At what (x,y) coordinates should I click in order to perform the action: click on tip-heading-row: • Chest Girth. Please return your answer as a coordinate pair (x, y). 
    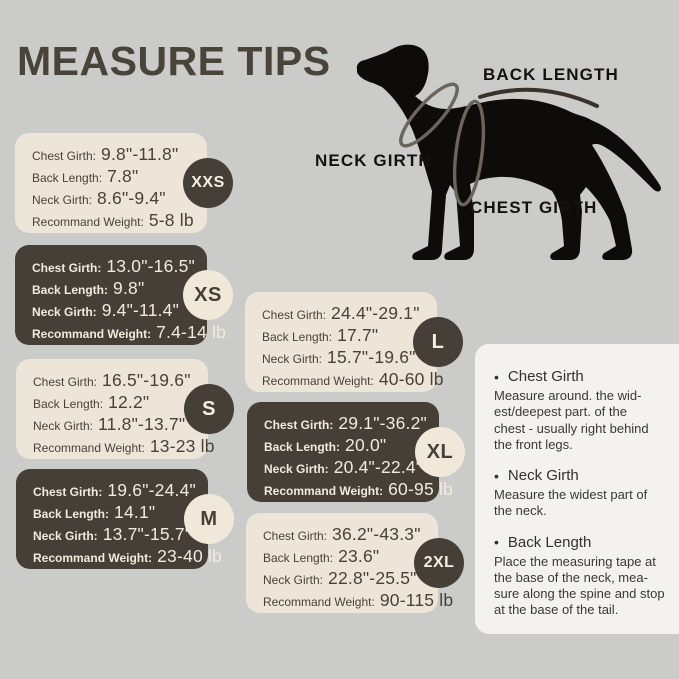
    Looking at the image, I should click on (586, 376).